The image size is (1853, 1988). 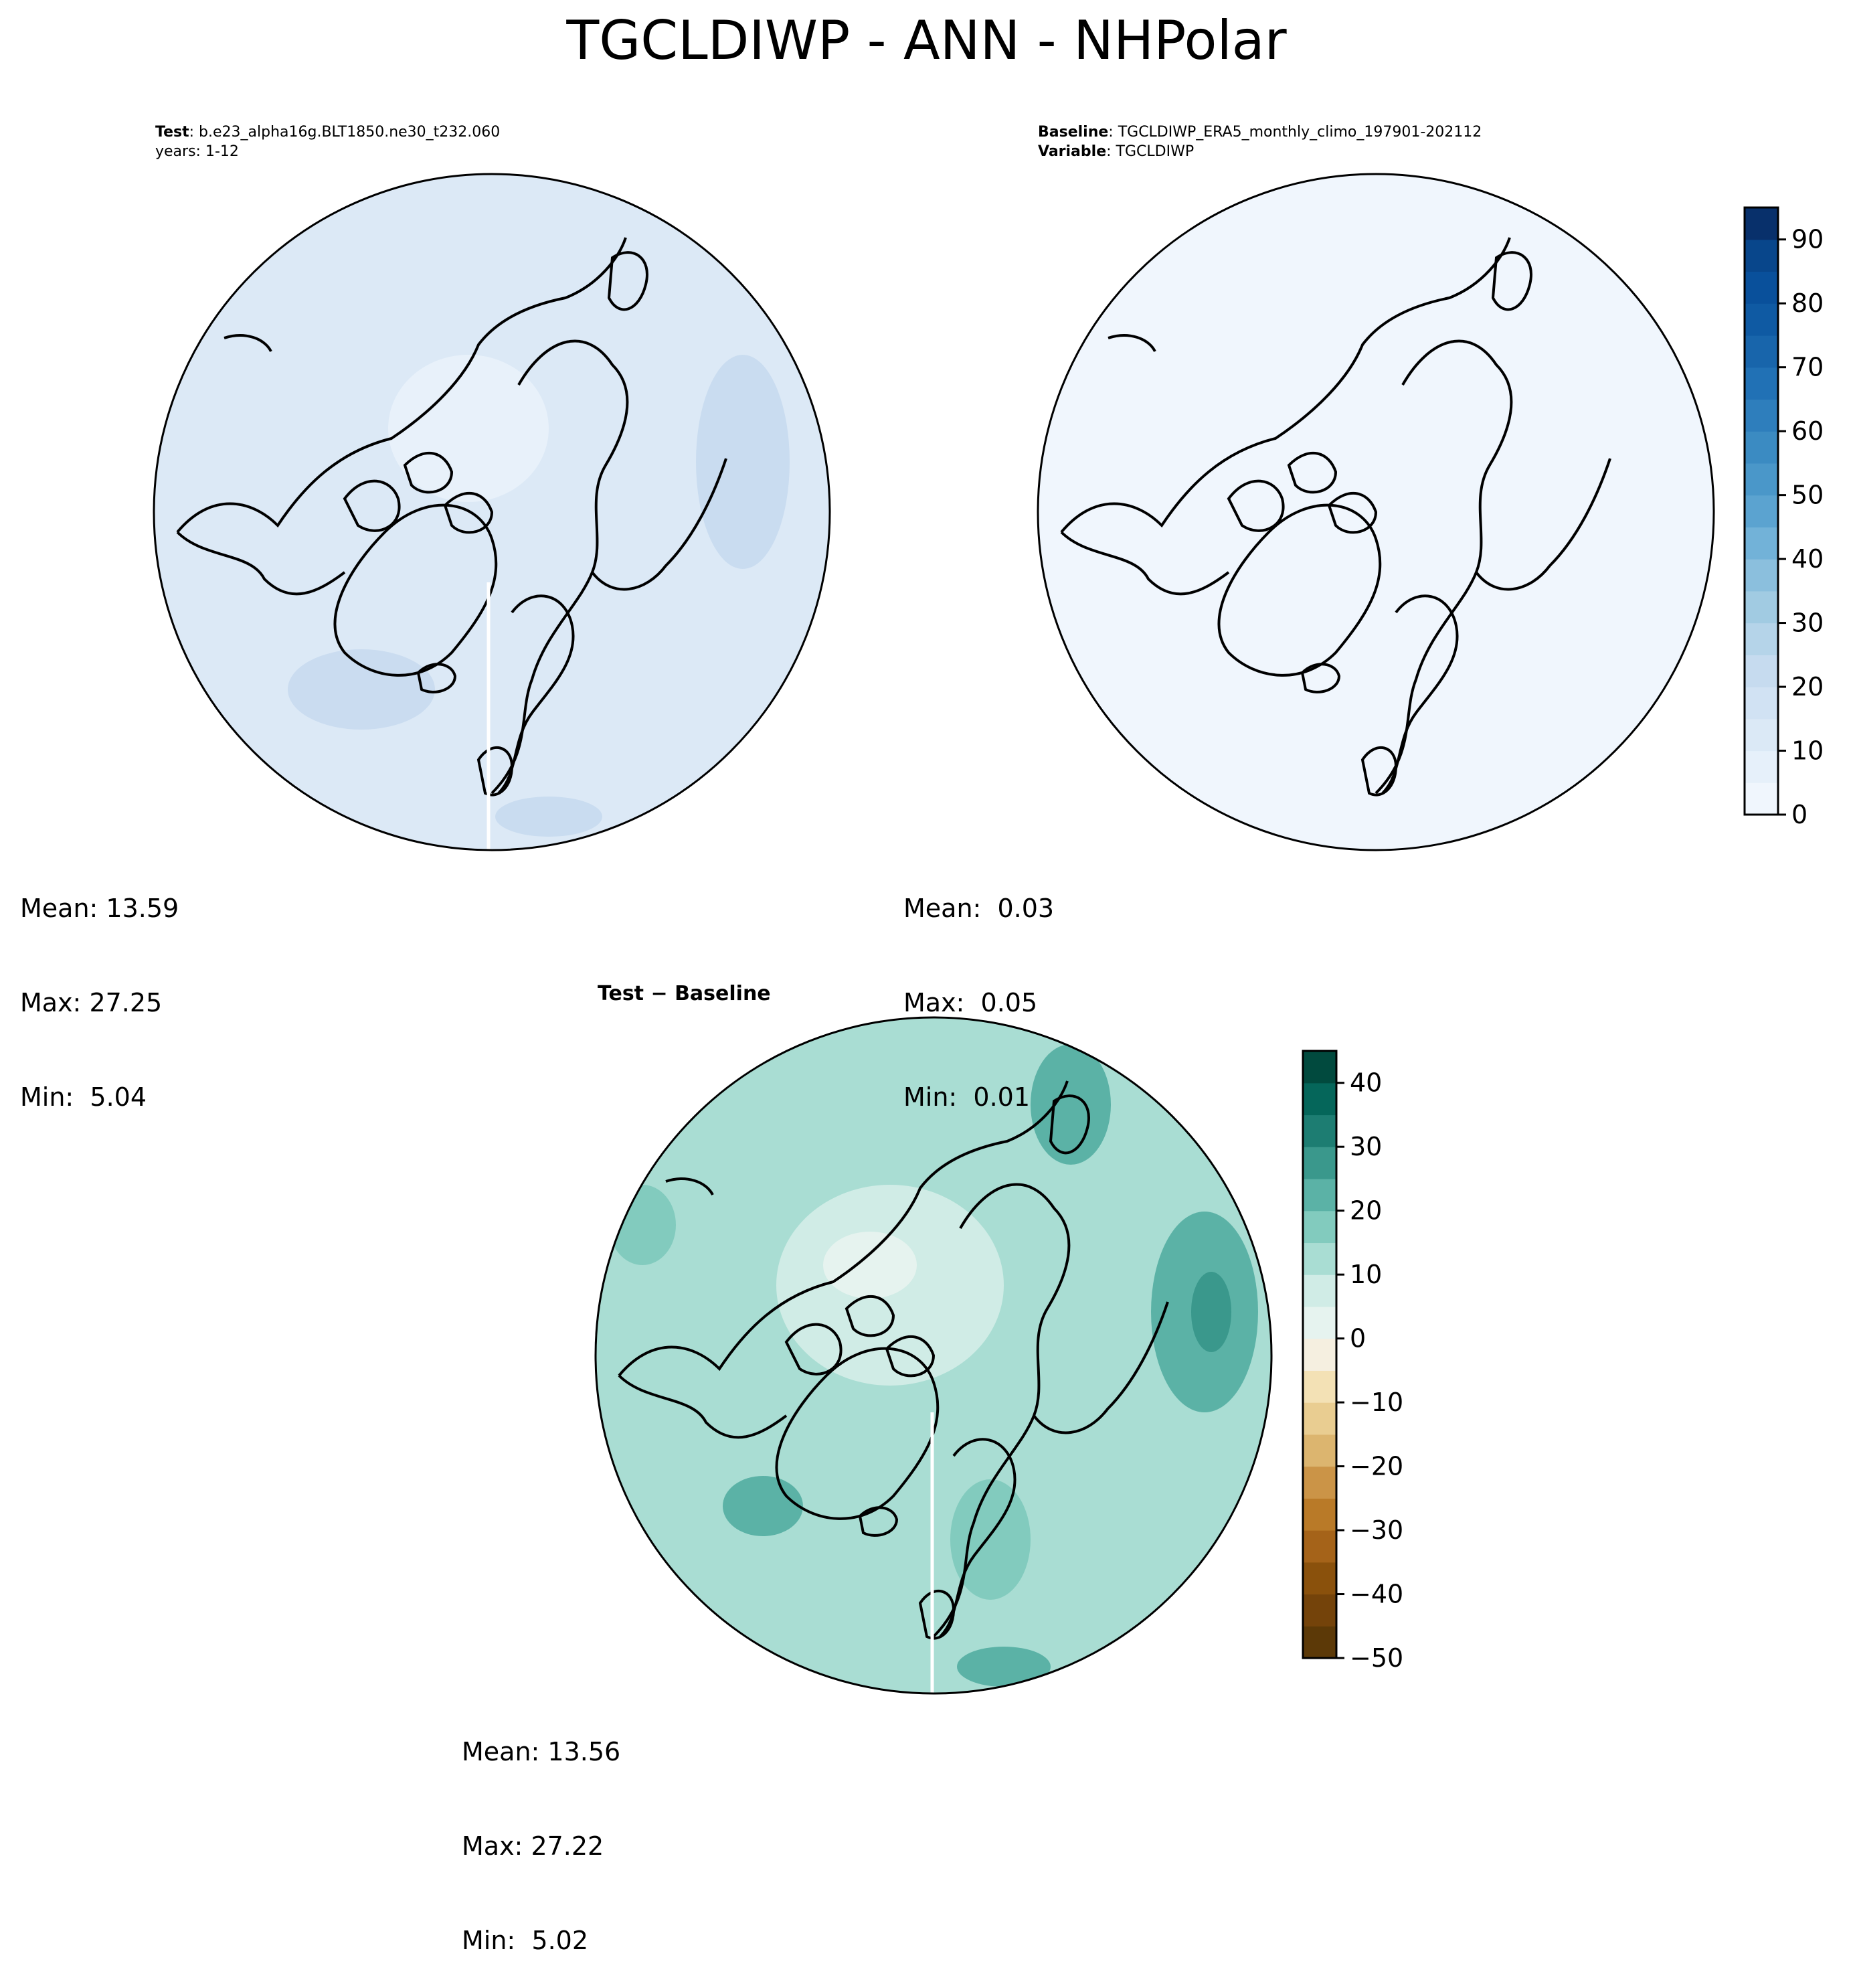 I want to click on figure-title: TGCLDIWP - ANN - NHPolar, so click(x=926, y=40).